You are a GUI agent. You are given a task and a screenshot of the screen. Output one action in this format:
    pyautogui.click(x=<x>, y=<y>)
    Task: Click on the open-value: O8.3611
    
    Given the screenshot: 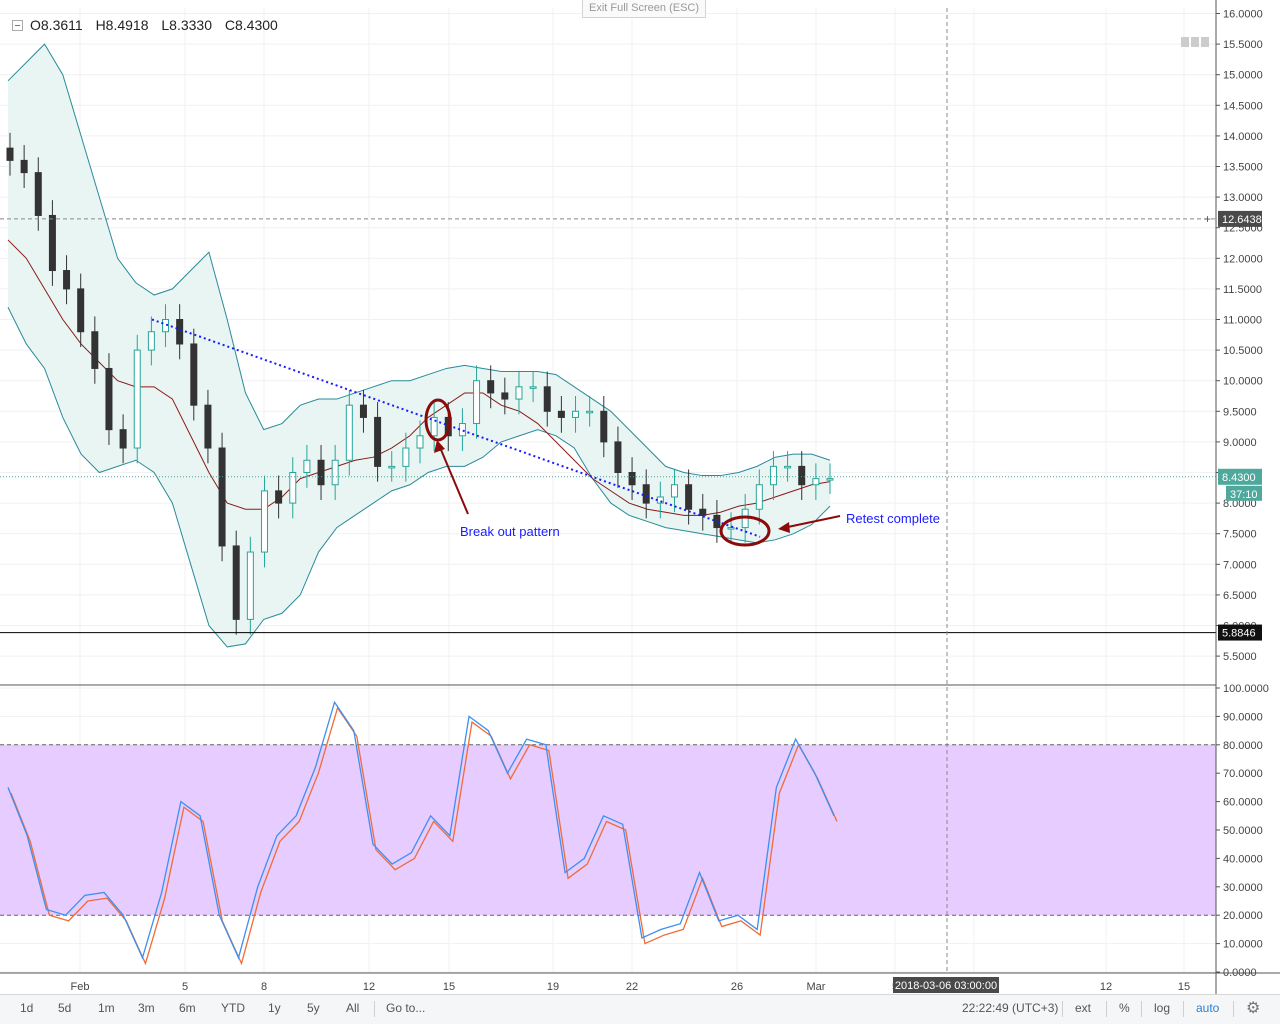 What is the action you would take?
    pyautogui.click(x=56, y=25)
    